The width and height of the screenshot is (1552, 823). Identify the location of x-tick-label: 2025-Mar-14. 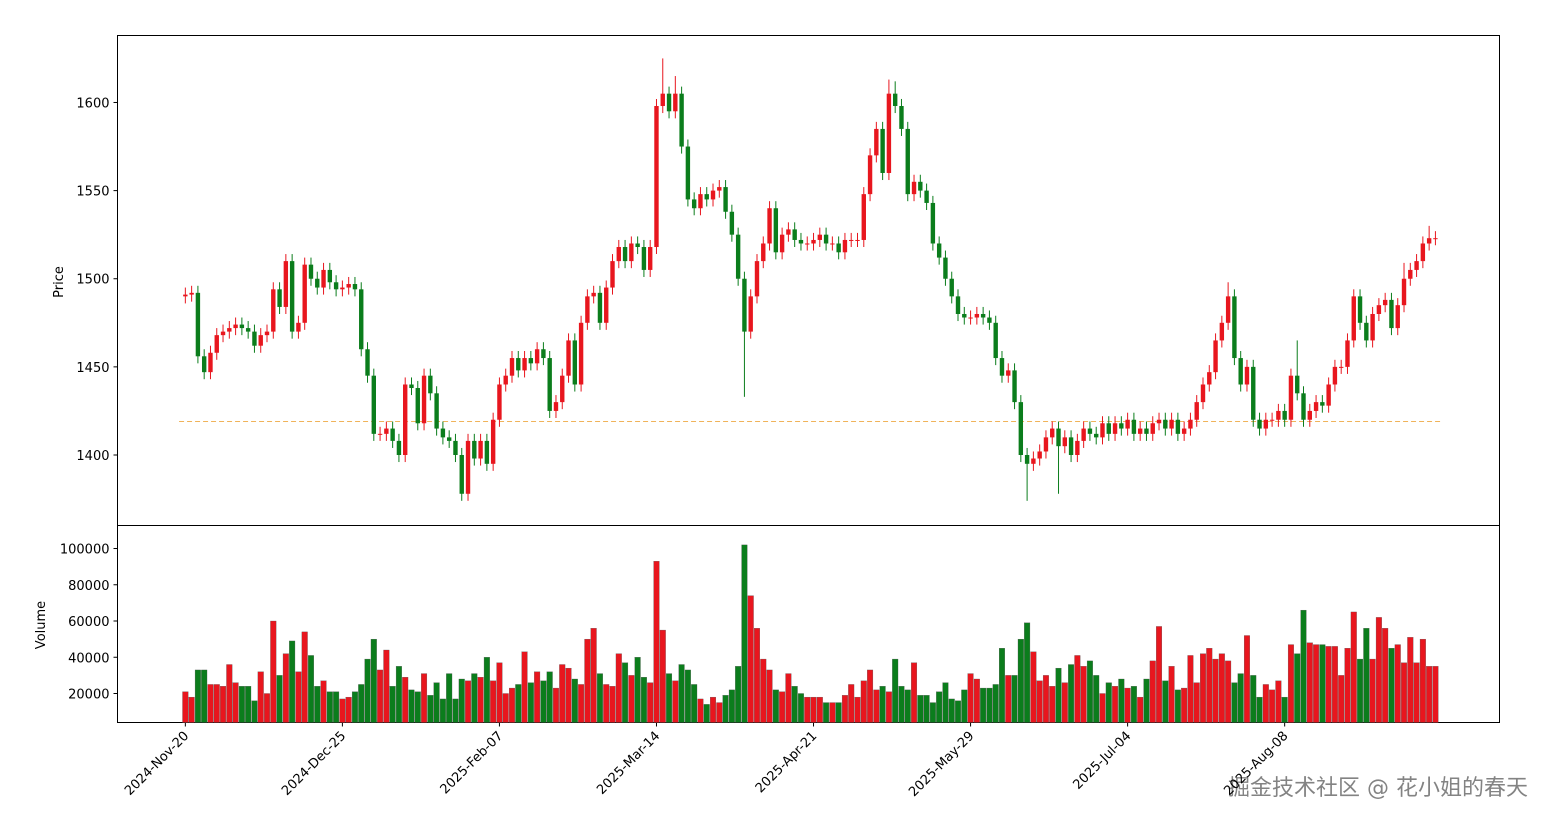
(628, 763).